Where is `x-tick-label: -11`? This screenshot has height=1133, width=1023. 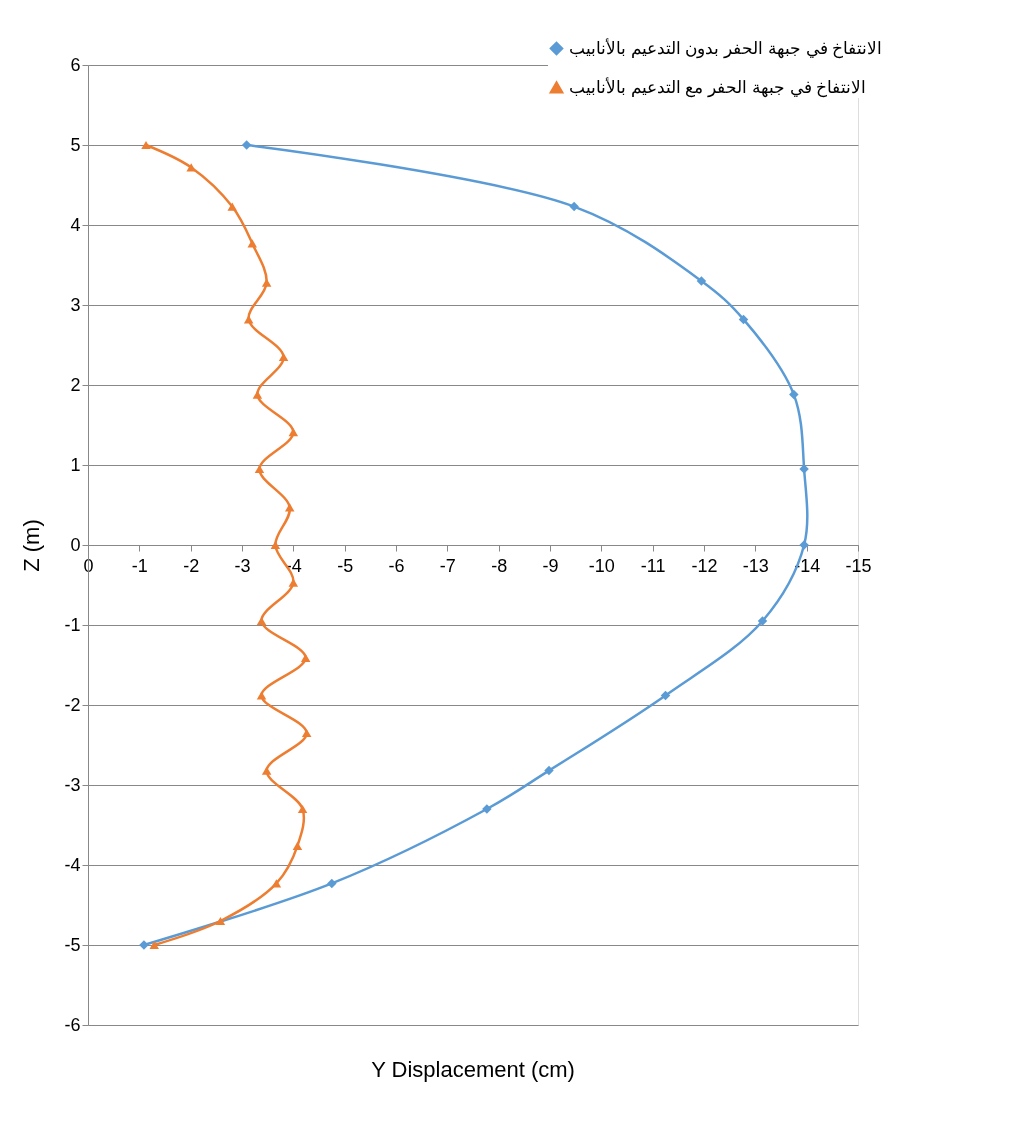 x-tick-label: -11 is located at coordinates (653, 565).